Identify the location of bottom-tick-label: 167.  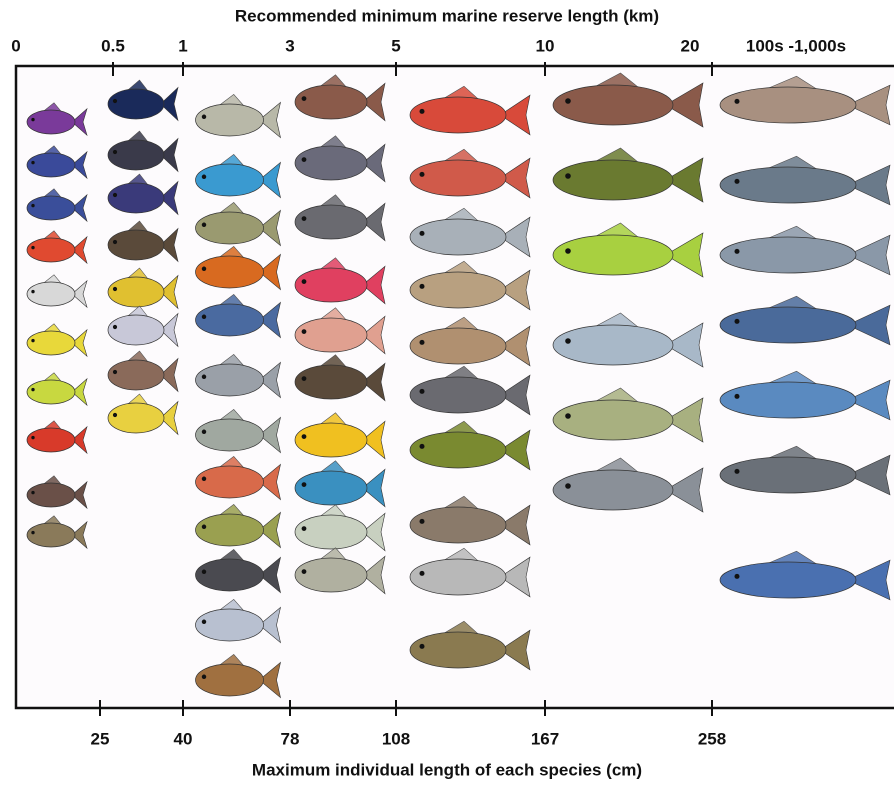
(545, 738).